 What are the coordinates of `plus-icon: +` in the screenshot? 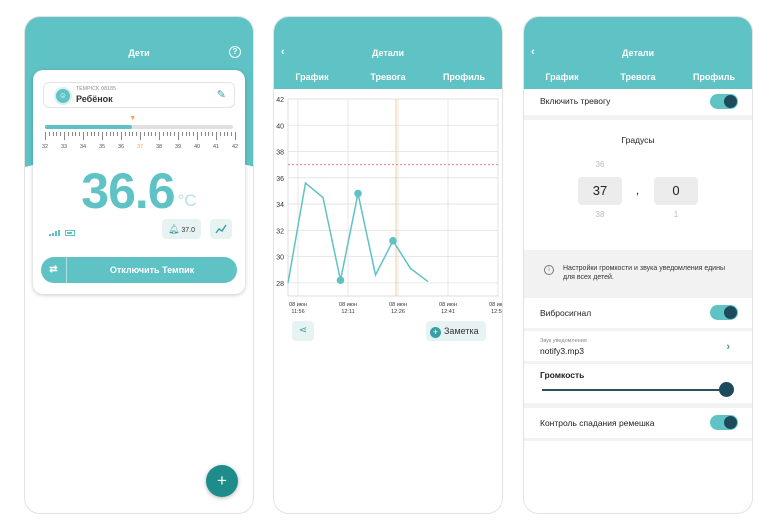 It's located at (435, 332).